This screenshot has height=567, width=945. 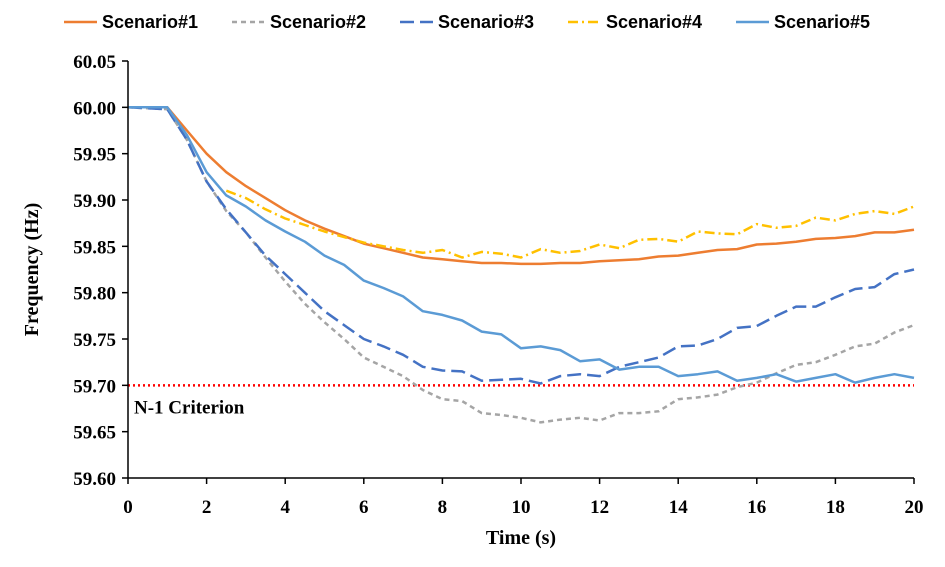 What do you see at coordinates (364, 507) in the screenshot?
I see `x-tick-label: 6` at bounding box center [364, 507].